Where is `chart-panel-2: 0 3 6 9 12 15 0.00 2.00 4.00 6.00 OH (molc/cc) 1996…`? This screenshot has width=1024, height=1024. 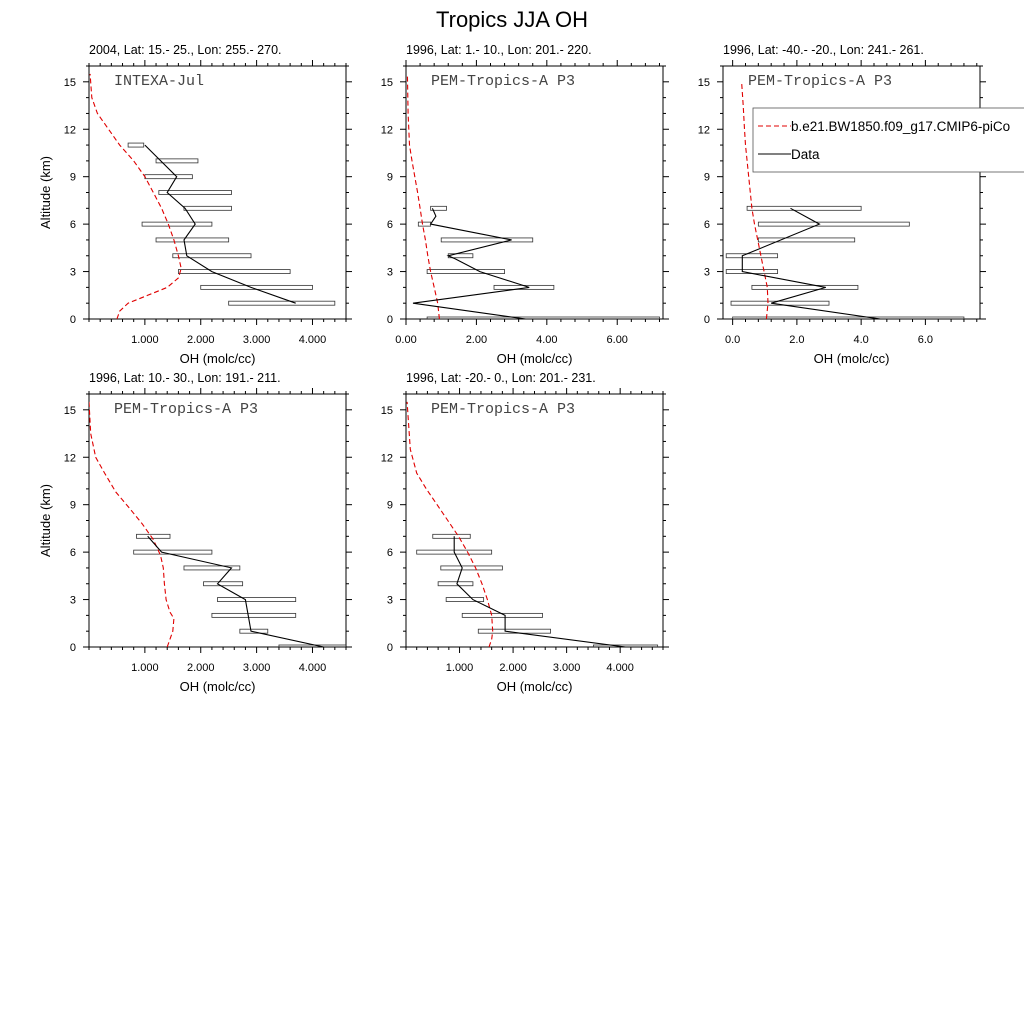
chart-panel-2: 0 3 6 9 12 15 0.00 2.00 4.00 6.00 OH (molc/cc) 1996… is located at coordinates (525, 204).